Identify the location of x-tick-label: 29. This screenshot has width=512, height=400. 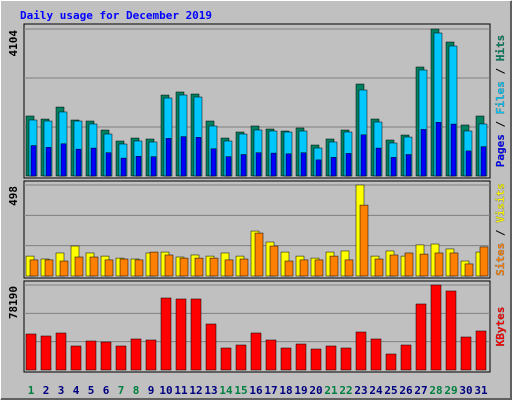
(450, 390).